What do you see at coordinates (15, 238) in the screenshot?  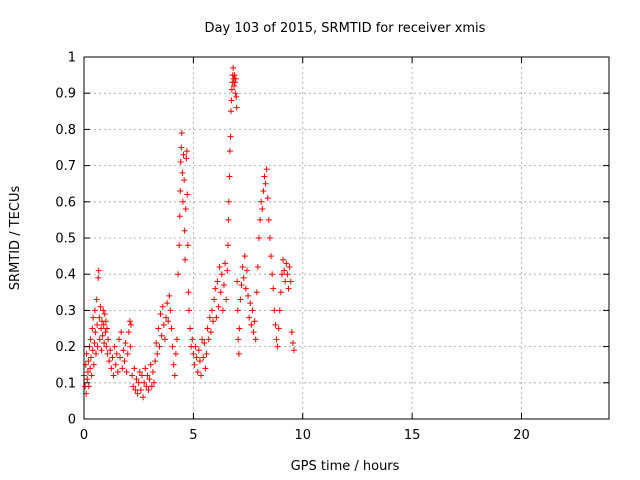 I see `y-axis-label: SRMTID / TECUs` at bounding box center [15, 238].